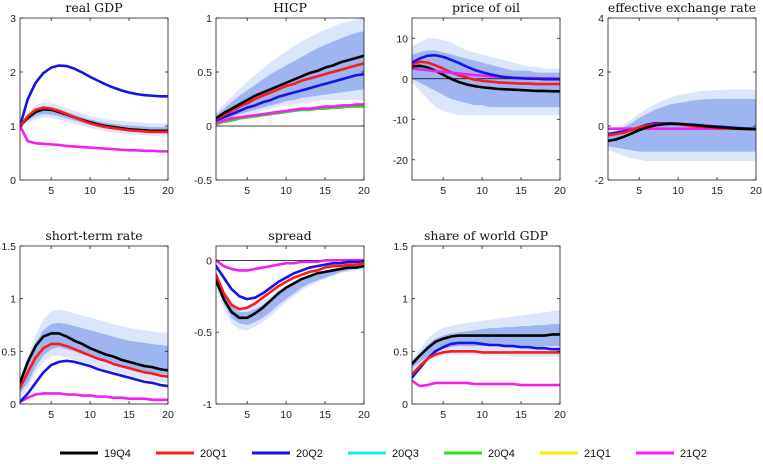  I want to click on y-tick-label: -10, so click(400, 120).